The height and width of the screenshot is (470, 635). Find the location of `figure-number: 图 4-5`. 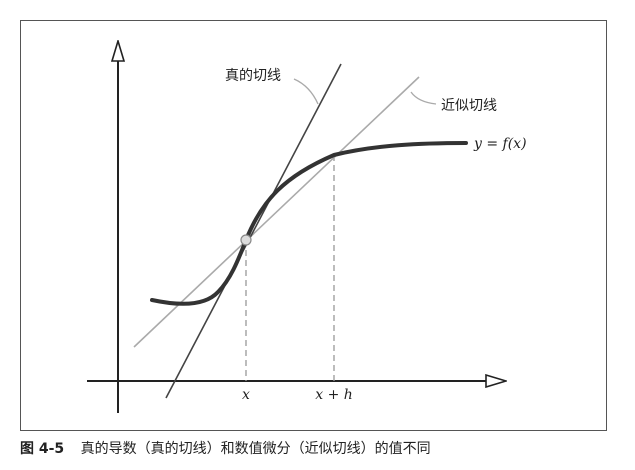

figure-number: 图 4-5 is located at coordinates (42, 449).